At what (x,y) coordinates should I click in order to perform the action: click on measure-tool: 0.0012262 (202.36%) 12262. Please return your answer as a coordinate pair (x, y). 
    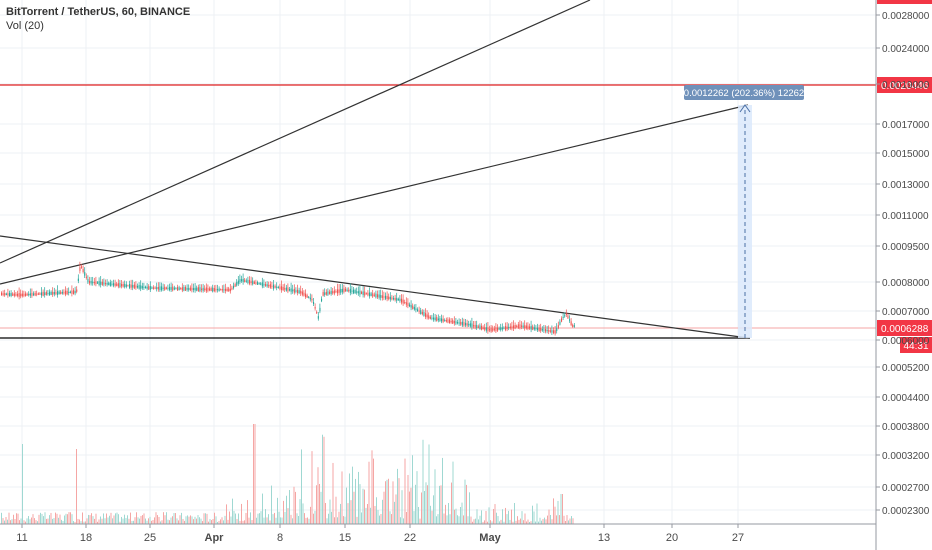
    Looking at the image, I should click on (744, 211).